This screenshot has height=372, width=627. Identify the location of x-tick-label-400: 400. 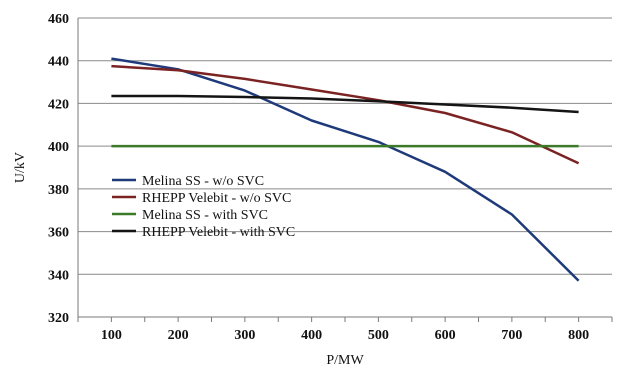
(311, 335).